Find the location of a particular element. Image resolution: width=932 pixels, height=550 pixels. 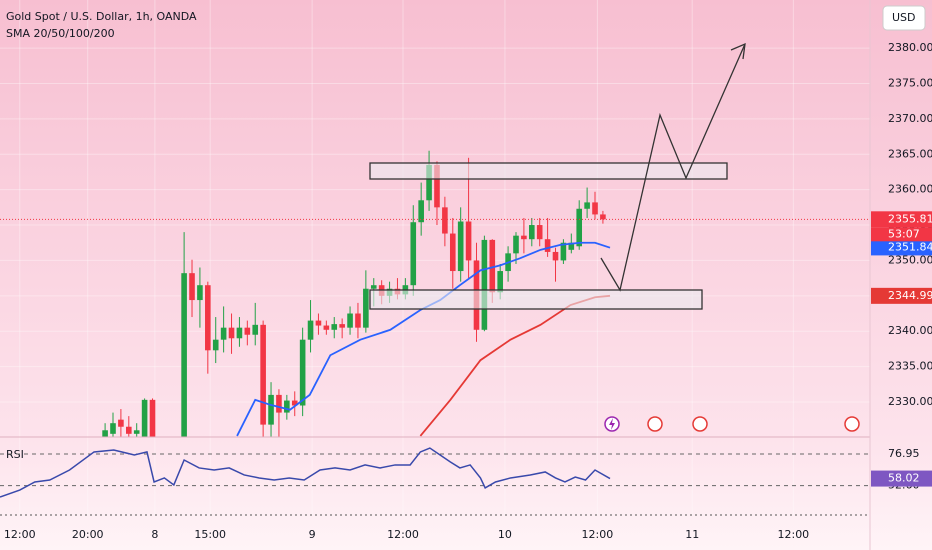

rsi-line is located at coordinates (305, 472).